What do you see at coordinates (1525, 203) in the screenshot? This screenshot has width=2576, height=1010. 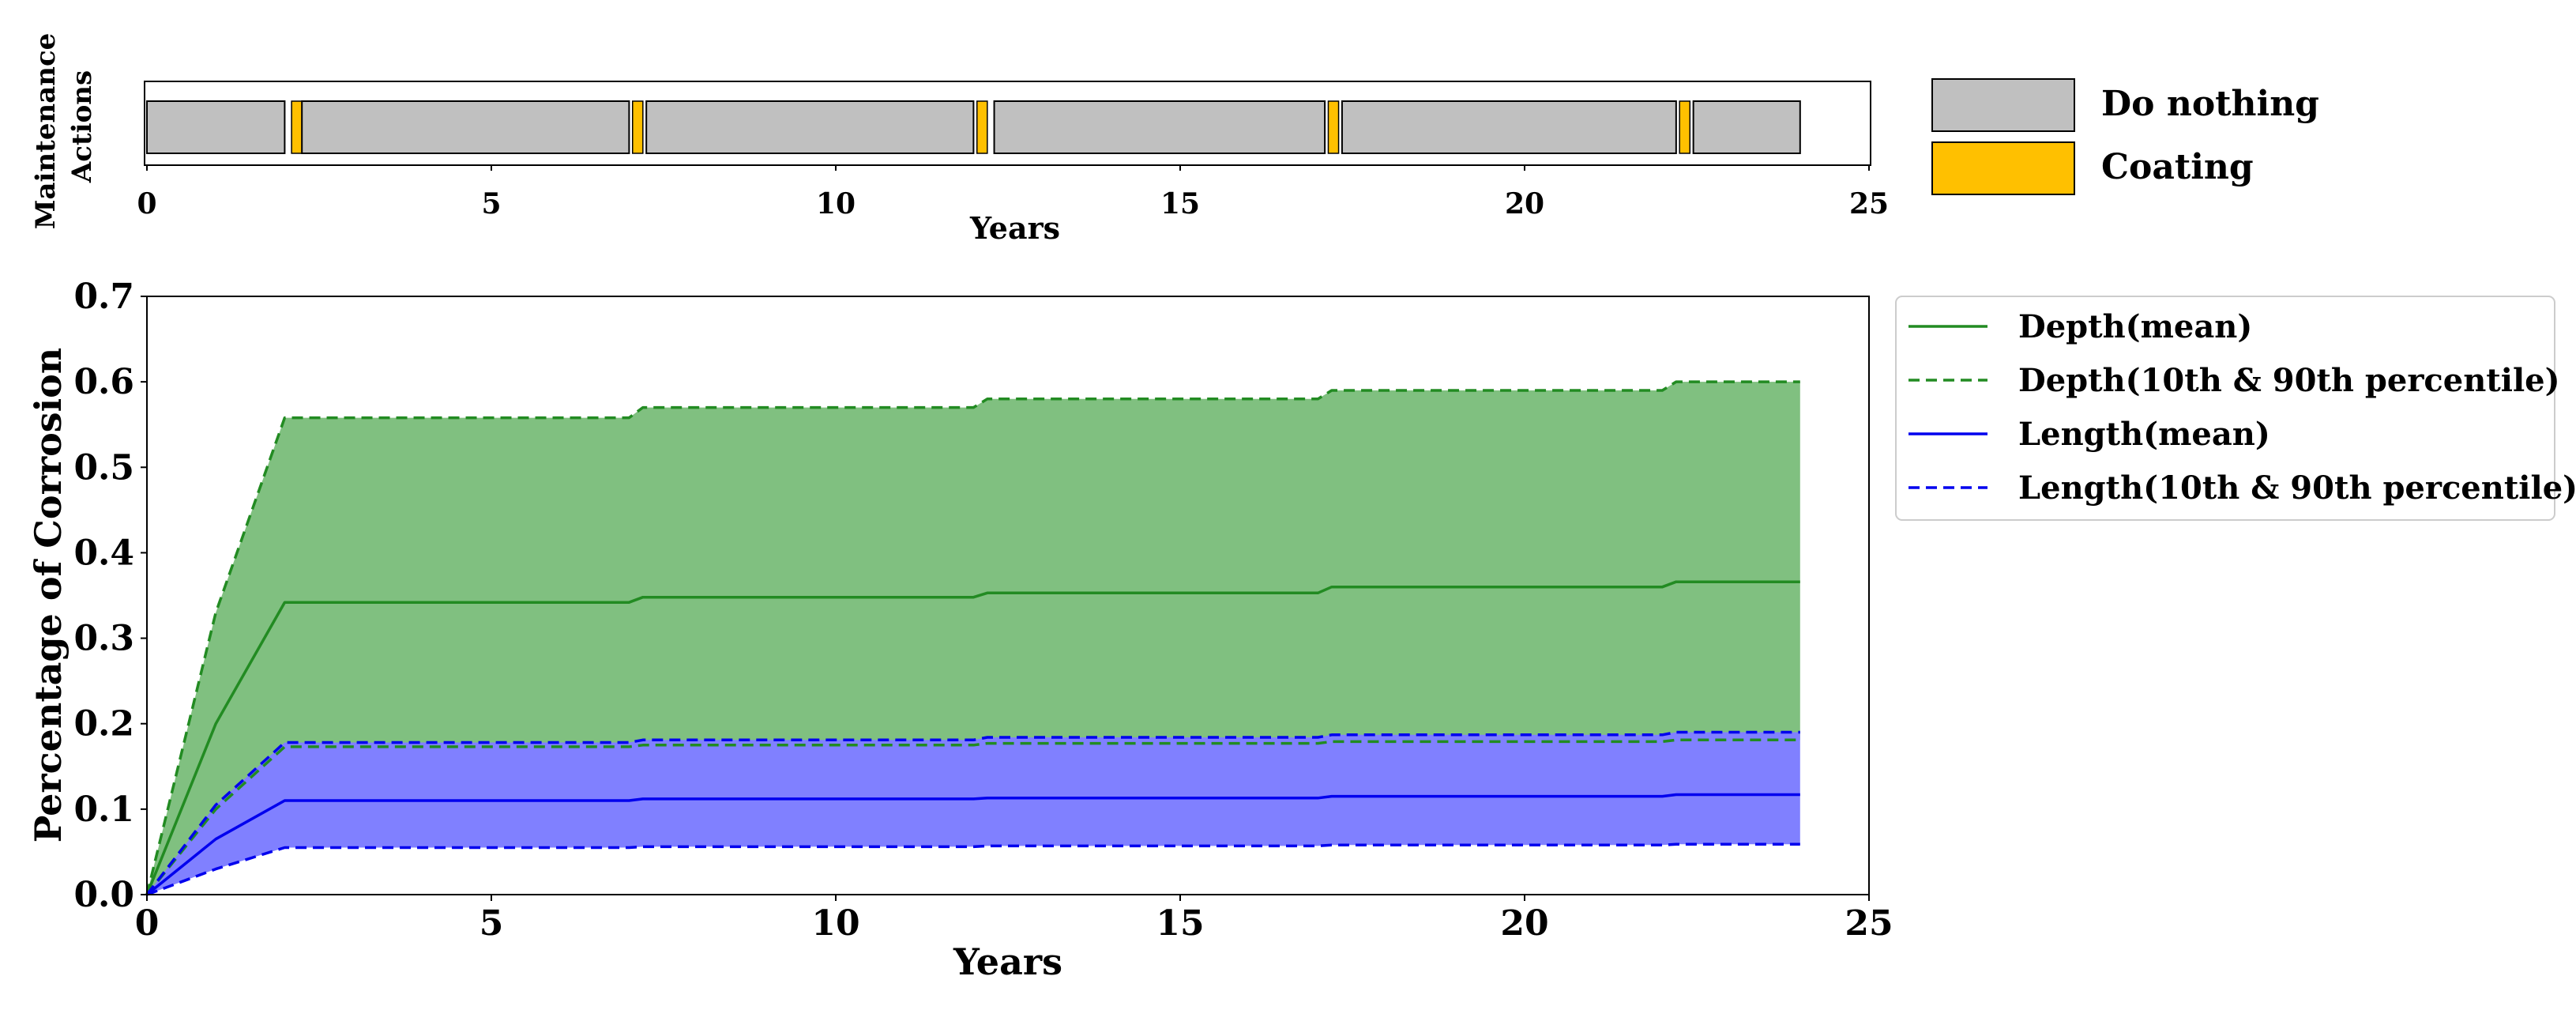 I see `timeline-x-tick-label: 20` at bounding box center [1525, 203].